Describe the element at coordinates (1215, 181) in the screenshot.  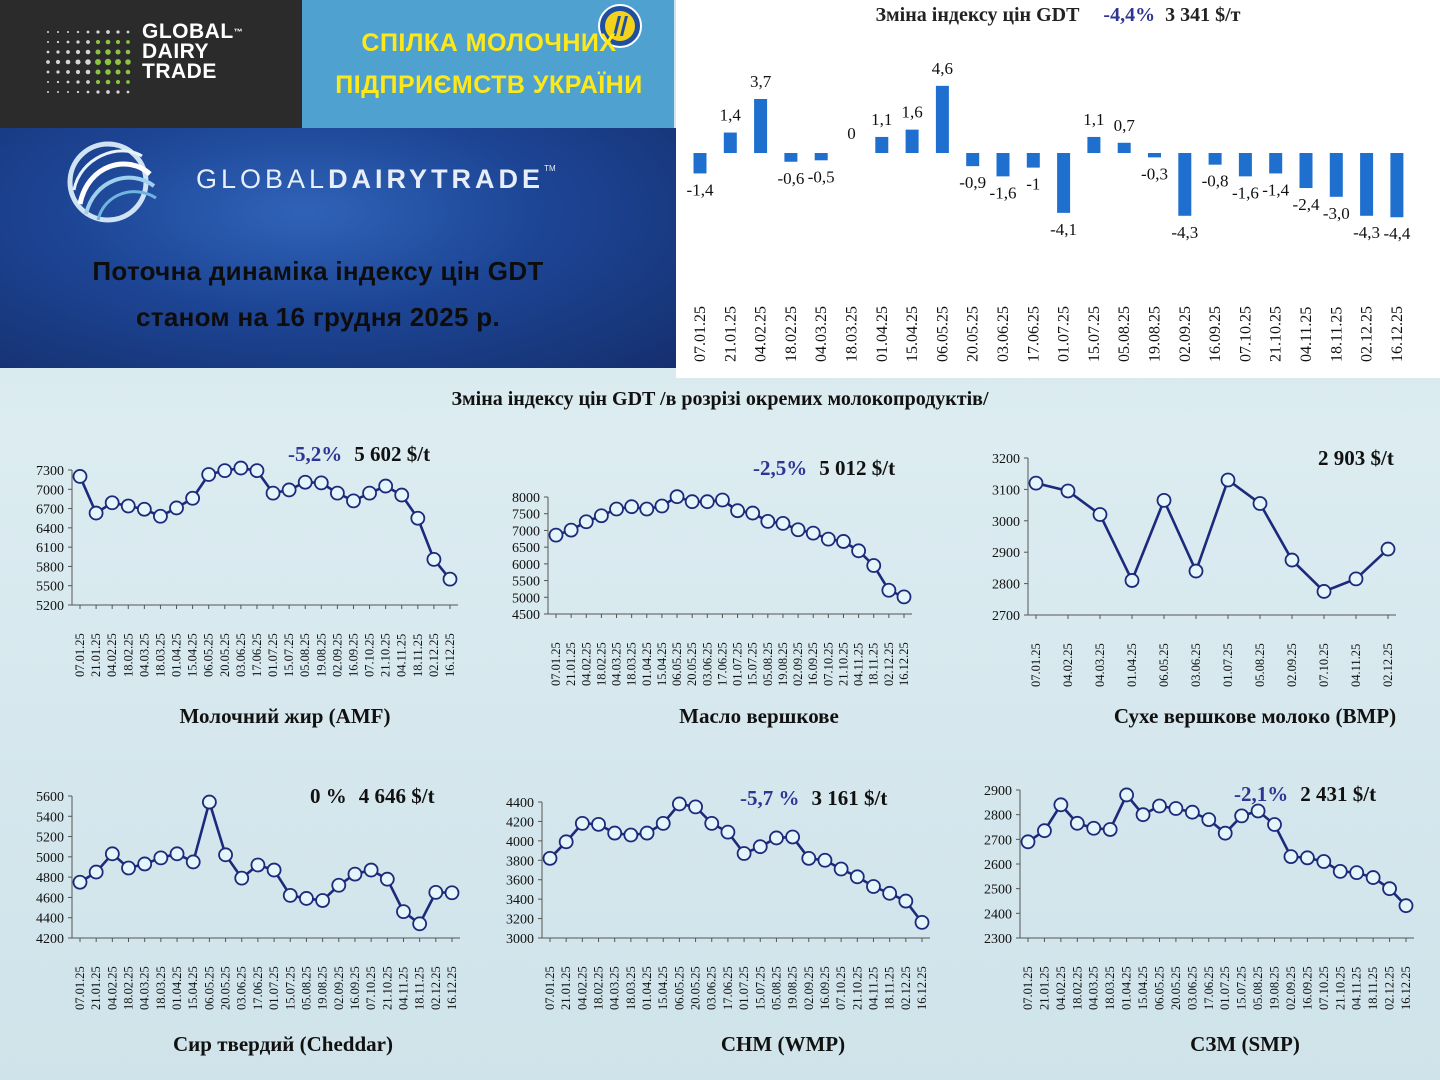
I see `bar-value-label: -0,8` at that location.